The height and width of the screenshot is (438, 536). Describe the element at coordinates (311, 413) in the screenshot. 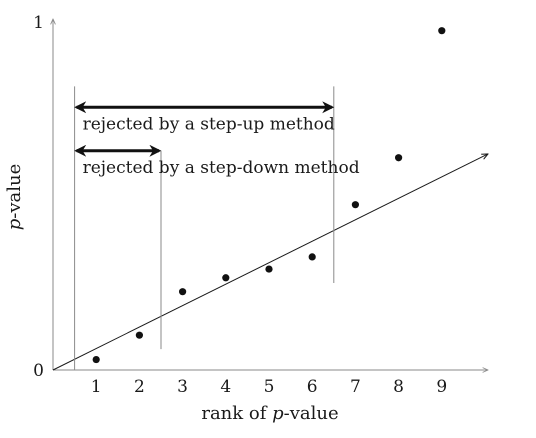

I see `x-label-suffix: -value` at that location.